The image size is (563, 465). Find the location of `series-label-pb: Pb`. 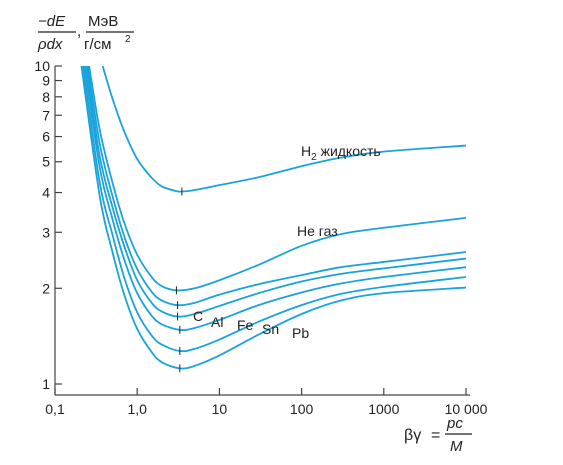

series-label-pb: Pb is located at coordinates (300, 333).